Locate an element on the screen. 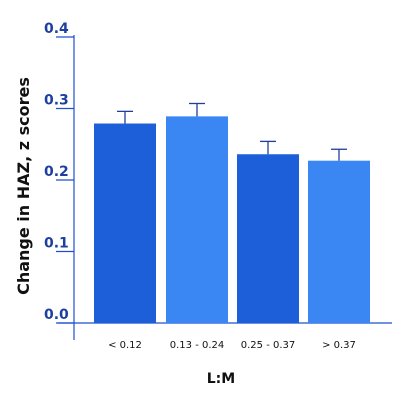 This screenshot has height=400, width=400. y-ticks: 0.0 0.1 0.2 0.3 0.4 is located at coordinates (59, 172).